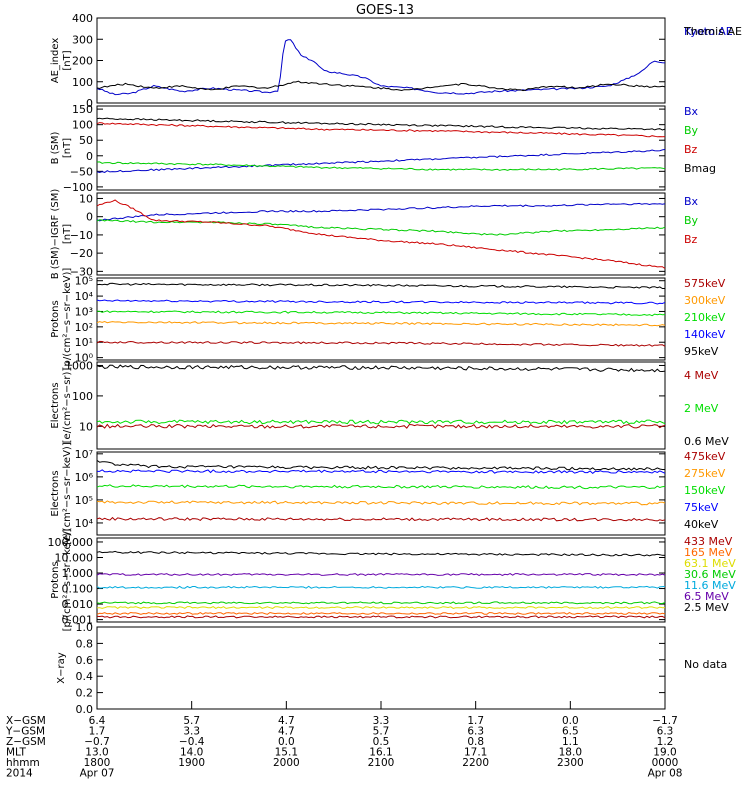 This screenshot has width=750, height=804. I want to click on x-axis-row-label: X−GSM, so click(26, 721).